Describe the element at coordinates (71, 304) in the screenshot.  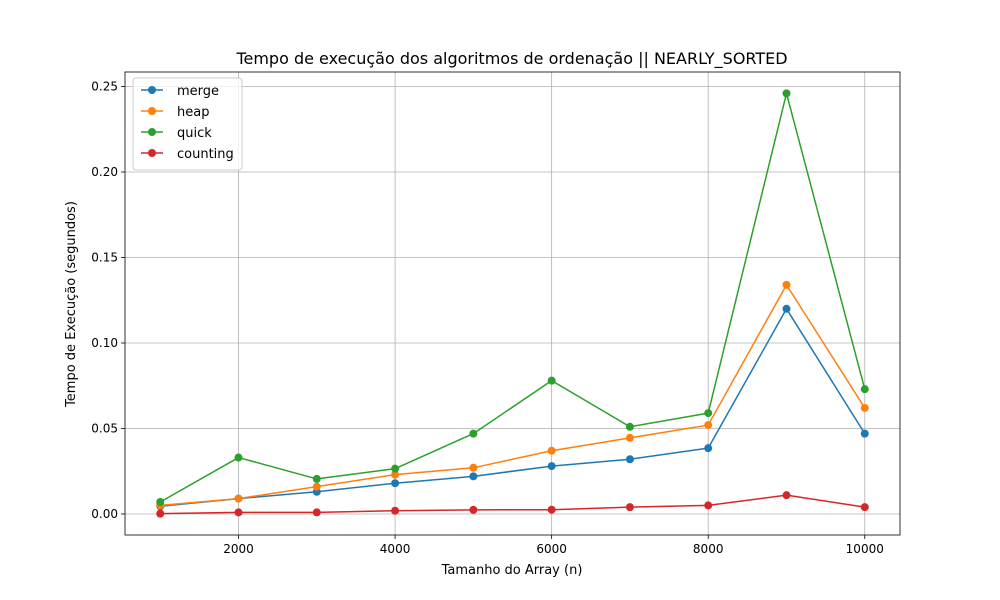
I see `y-axis-label: Tempo de Execução (segundos)` at that location.